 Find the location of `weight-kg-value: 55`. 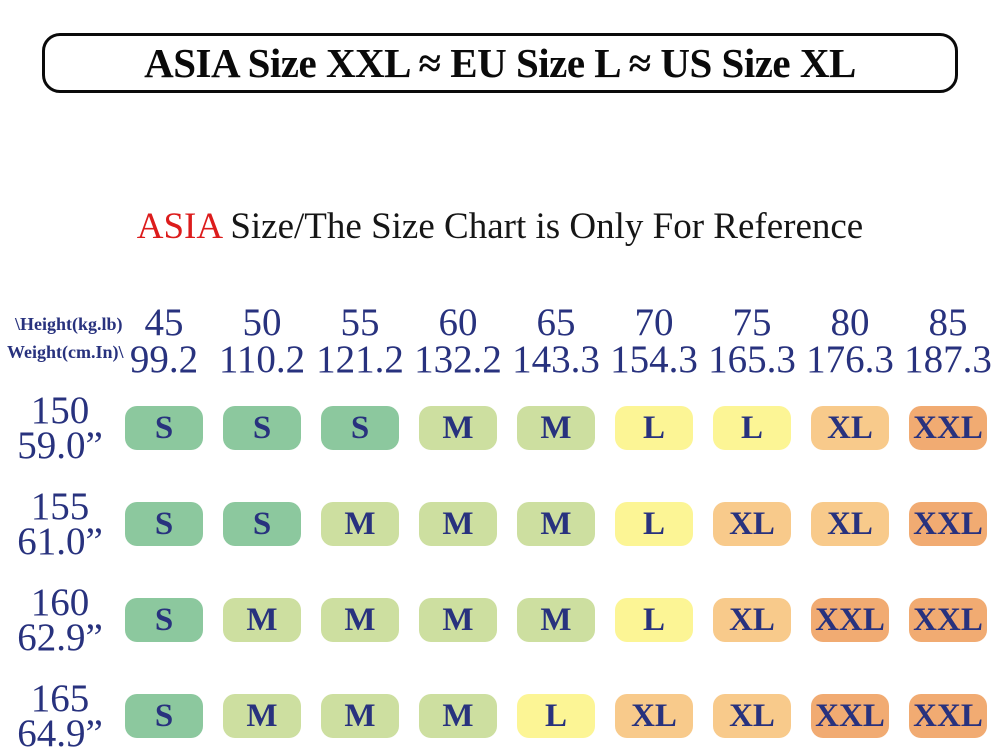

weight-kg-value: 55 is located at coordinates (360, 322).